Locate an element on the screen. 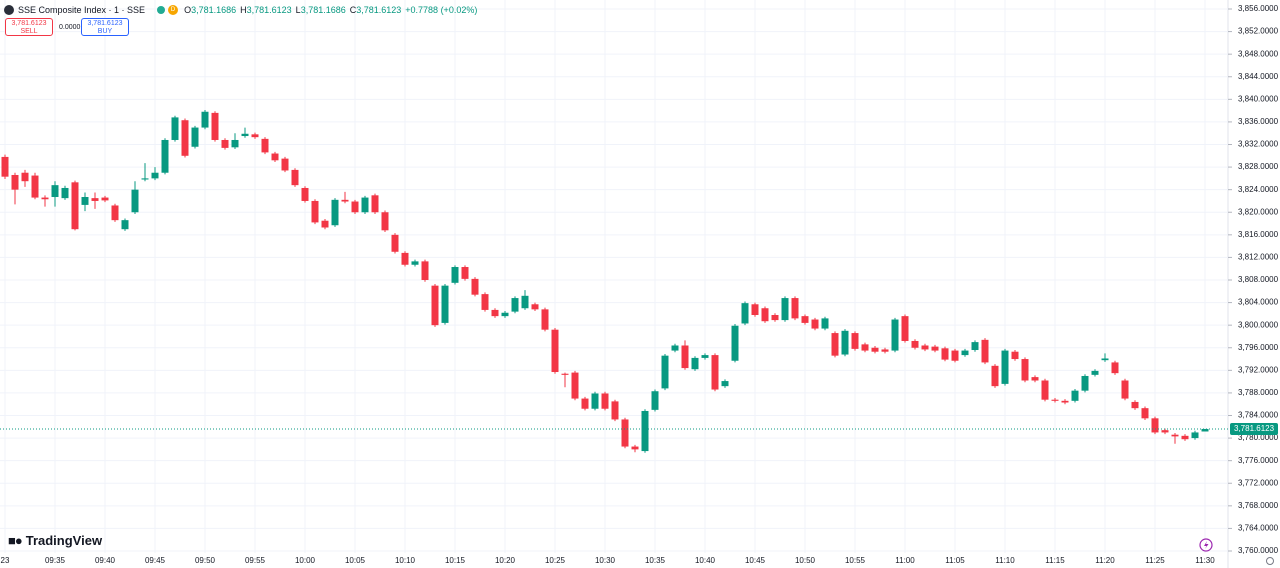 The image size is (1280, 568). last-price-tag is located at coordinates (1254, 428).